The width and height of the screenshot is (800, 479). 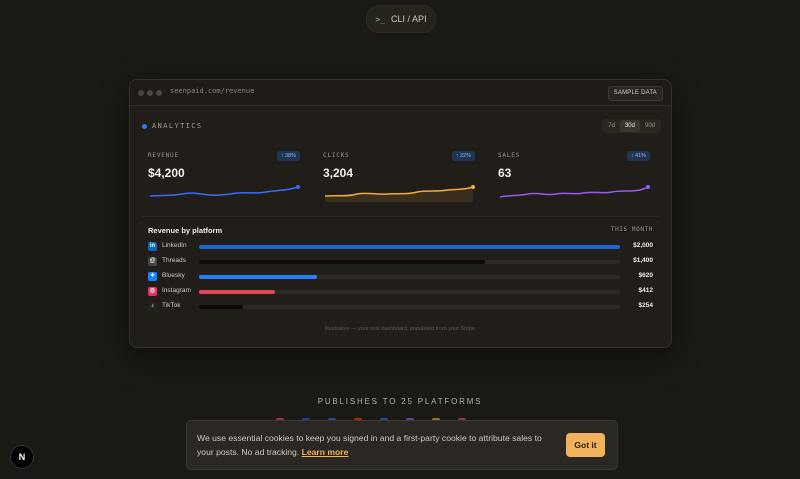 What do you see at coordinates (631, 229) in the screenshot?
I see `revenue-period-label: THIS MONTH` at bounding box center [631, 229].